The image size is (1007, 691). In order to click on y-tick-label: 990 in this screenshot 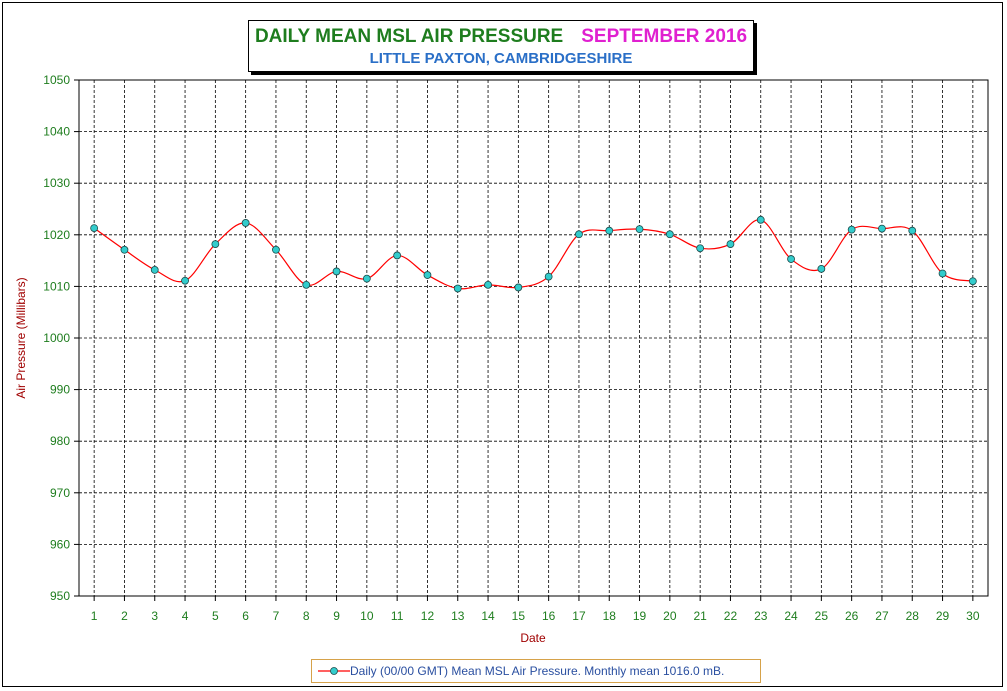, I will do `click(60, 390)`.